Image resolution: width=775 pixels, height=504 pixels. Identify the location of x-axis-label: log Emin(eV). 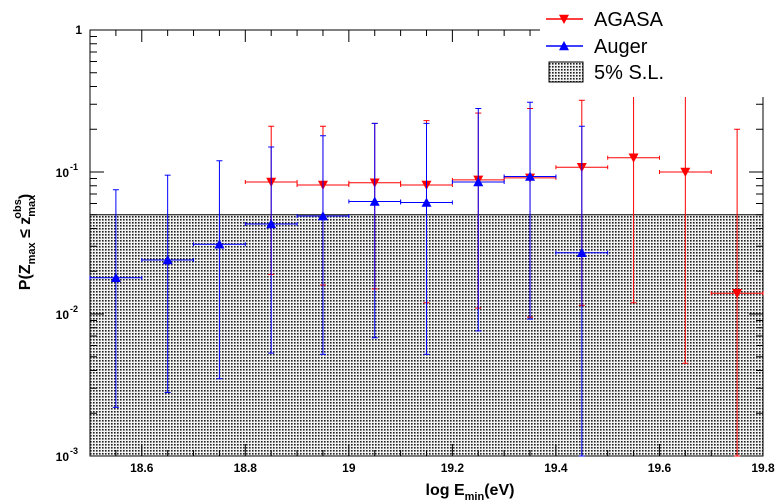
(470, 492).